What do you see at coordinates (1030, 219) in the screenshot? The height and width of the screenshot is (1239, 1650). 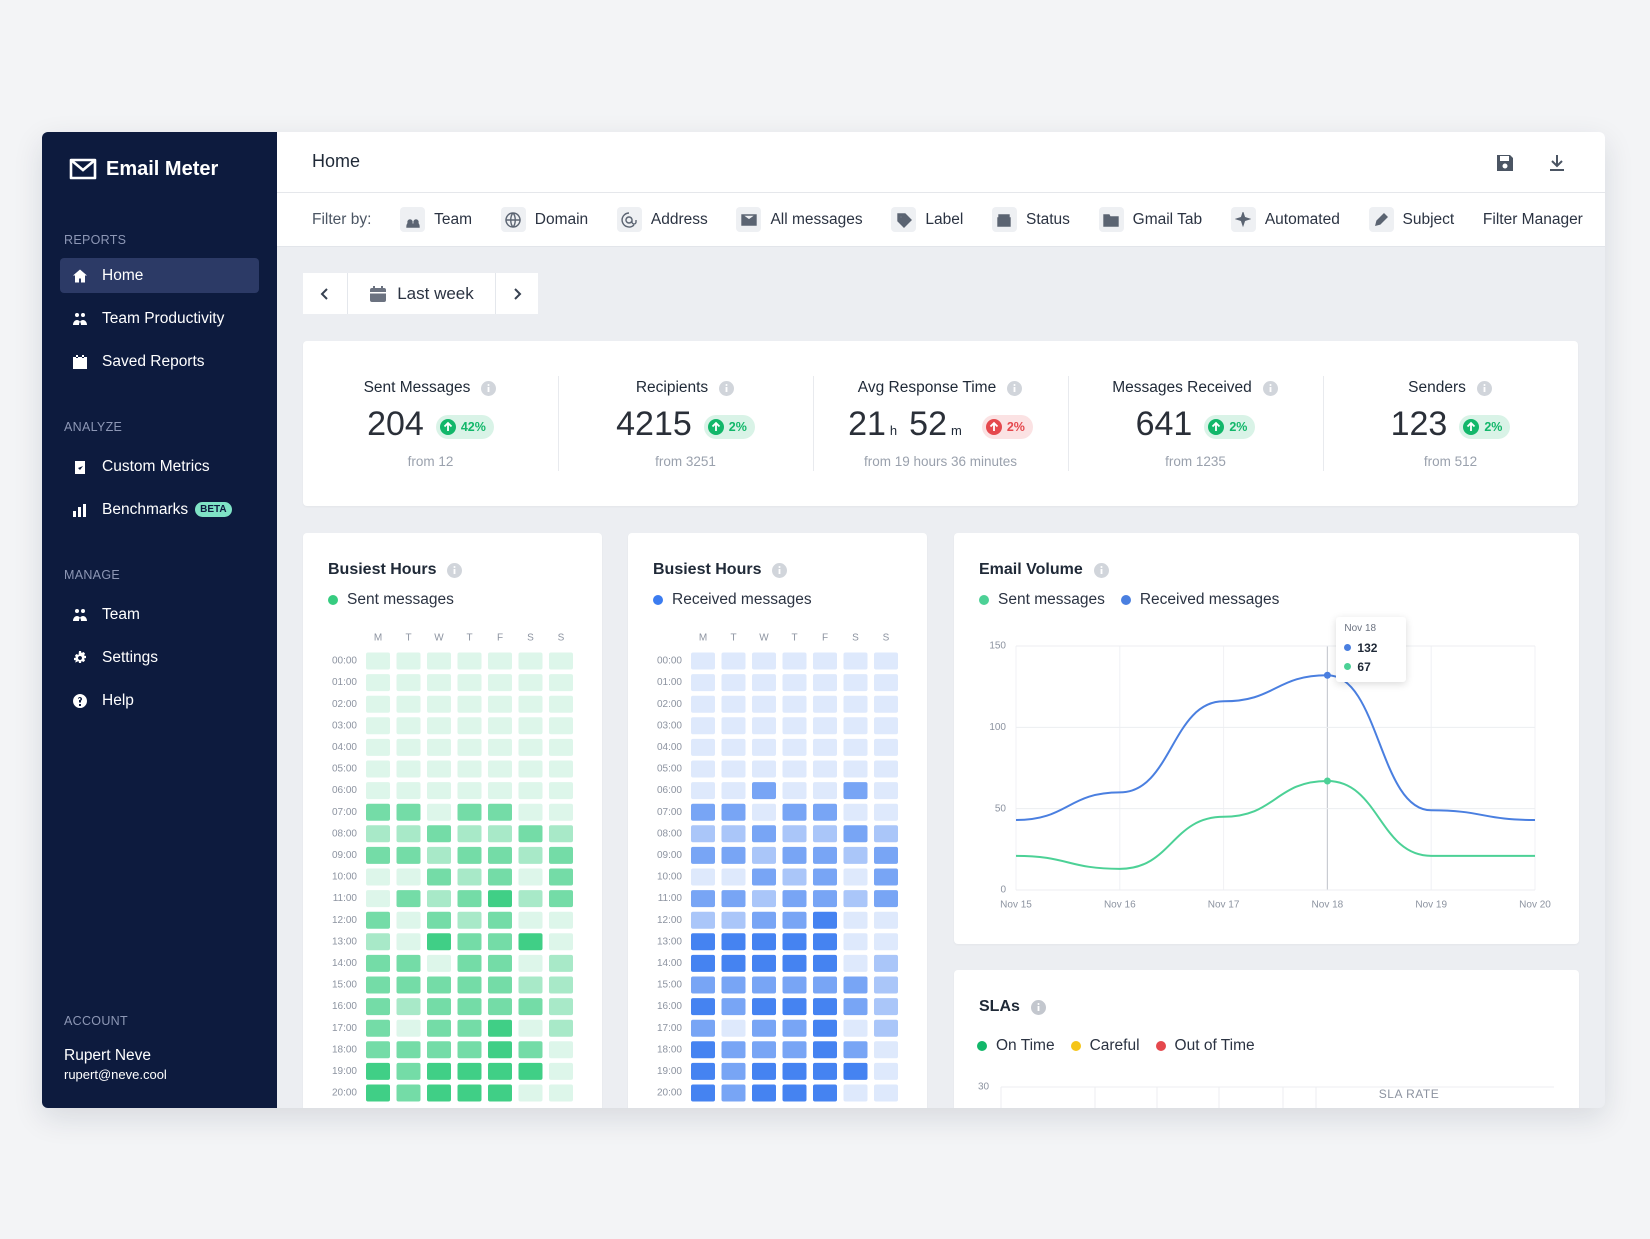 I see `filter-button: Status` at bounding box center [1030, 219].